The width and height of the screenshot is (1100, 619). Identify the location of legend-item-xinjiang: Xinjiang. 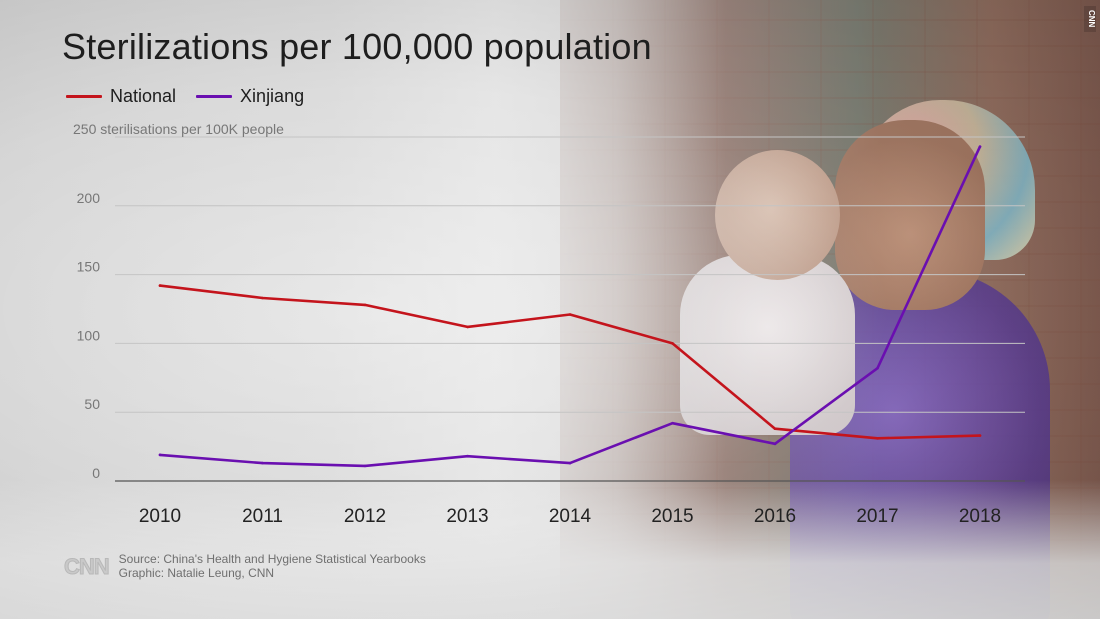
(250, 96).